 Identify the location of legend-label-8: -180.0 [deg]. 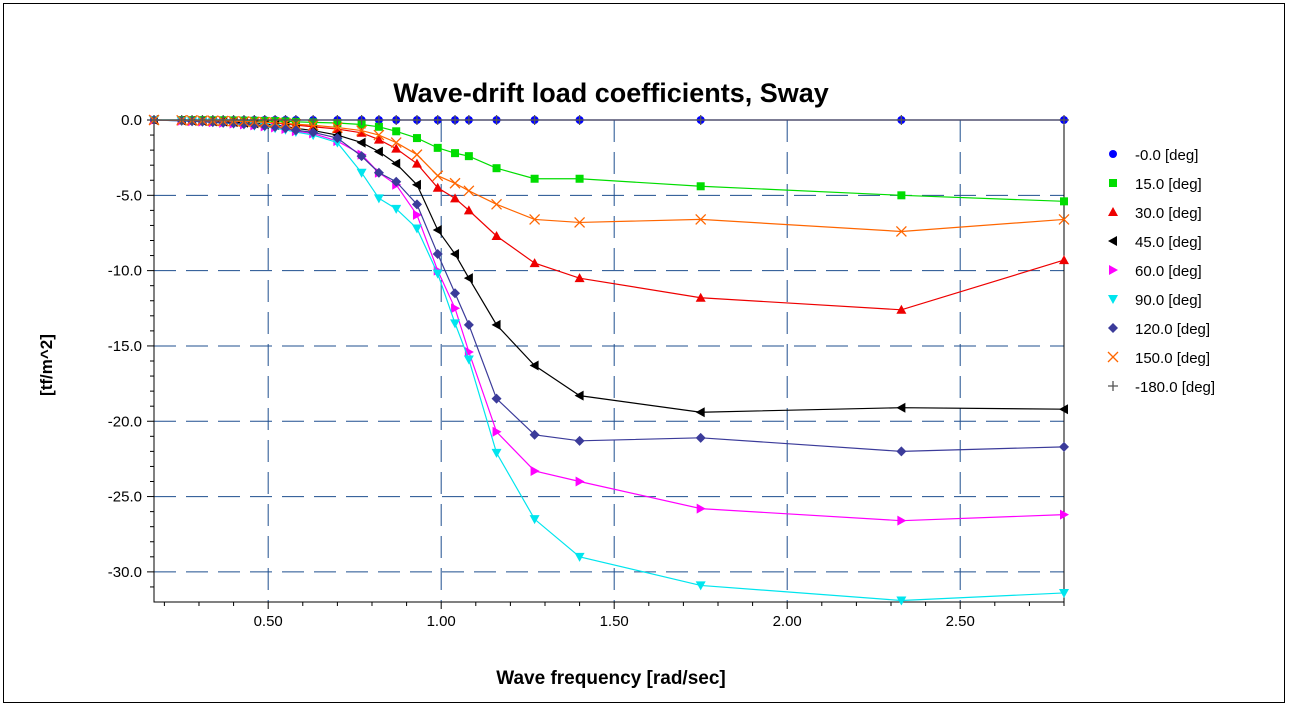
(1175, 387).